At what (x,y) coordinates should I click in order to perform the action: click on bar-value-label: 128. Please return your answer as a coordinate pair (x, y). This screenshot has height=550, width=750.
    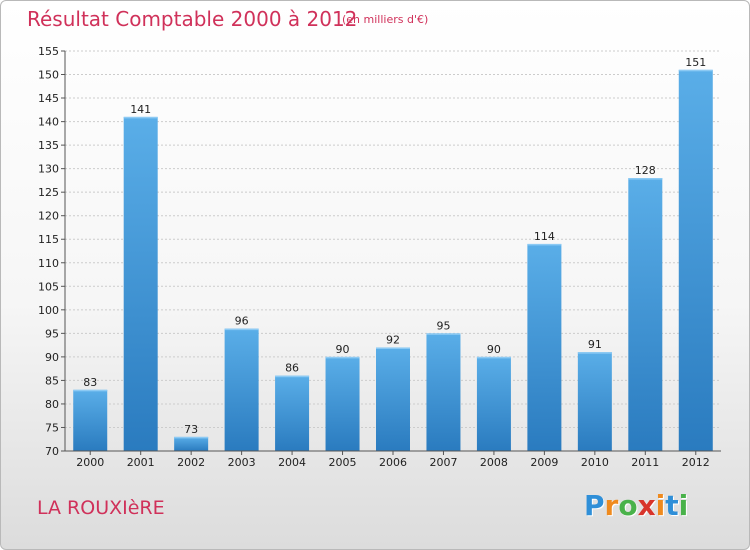
    Looking at the image, I should click on (645, 170).